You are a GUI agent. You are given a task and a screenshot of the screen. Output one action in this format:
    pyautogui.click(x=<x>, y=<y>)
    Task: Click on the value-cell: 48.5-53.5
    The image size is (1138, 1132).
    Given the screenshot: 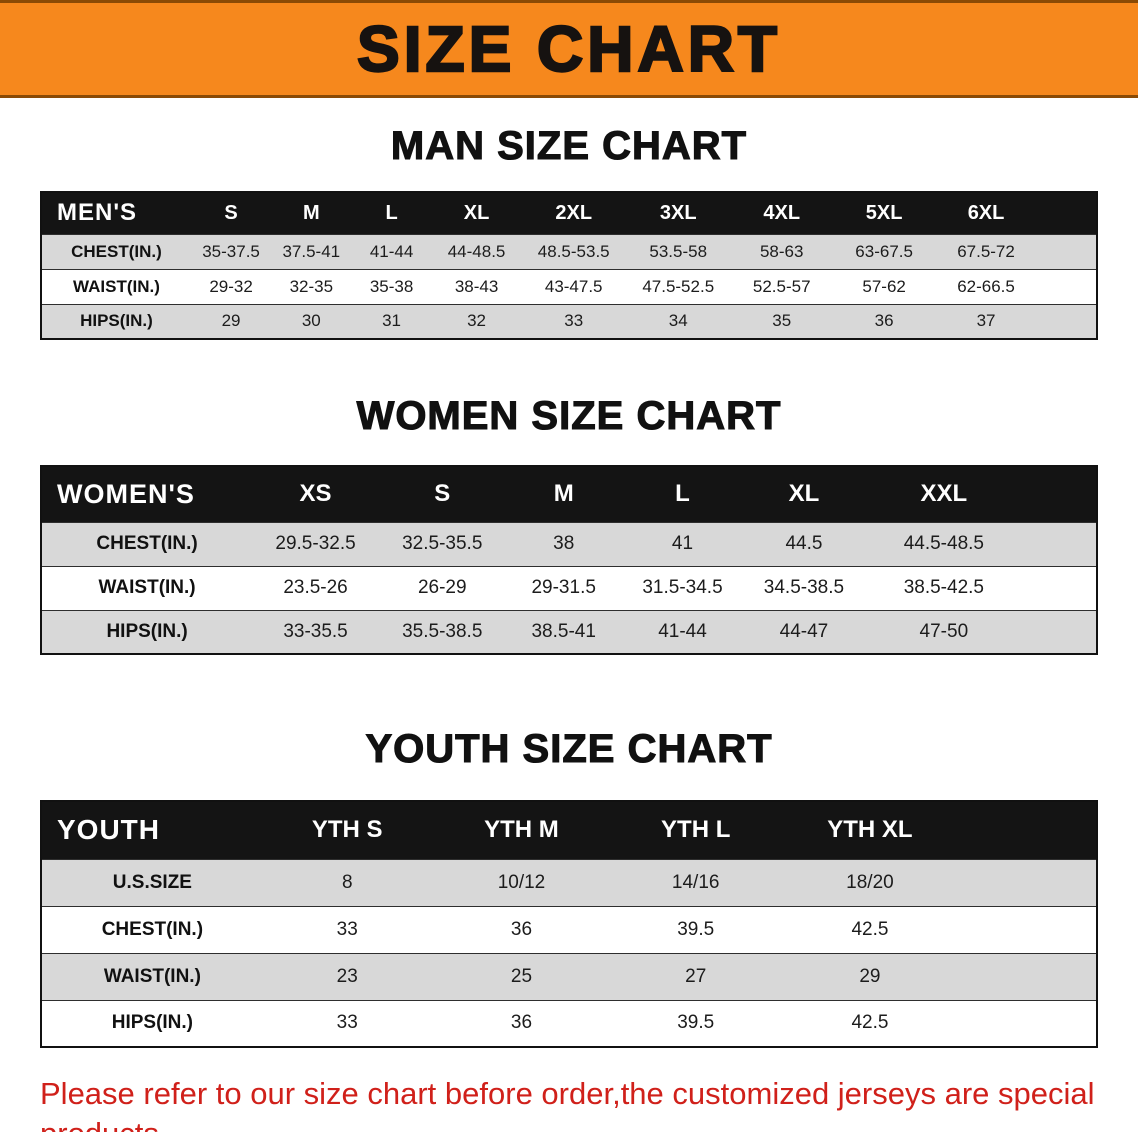 What is the action you would take?
    pyautogui.click(x=573, y=251)
    